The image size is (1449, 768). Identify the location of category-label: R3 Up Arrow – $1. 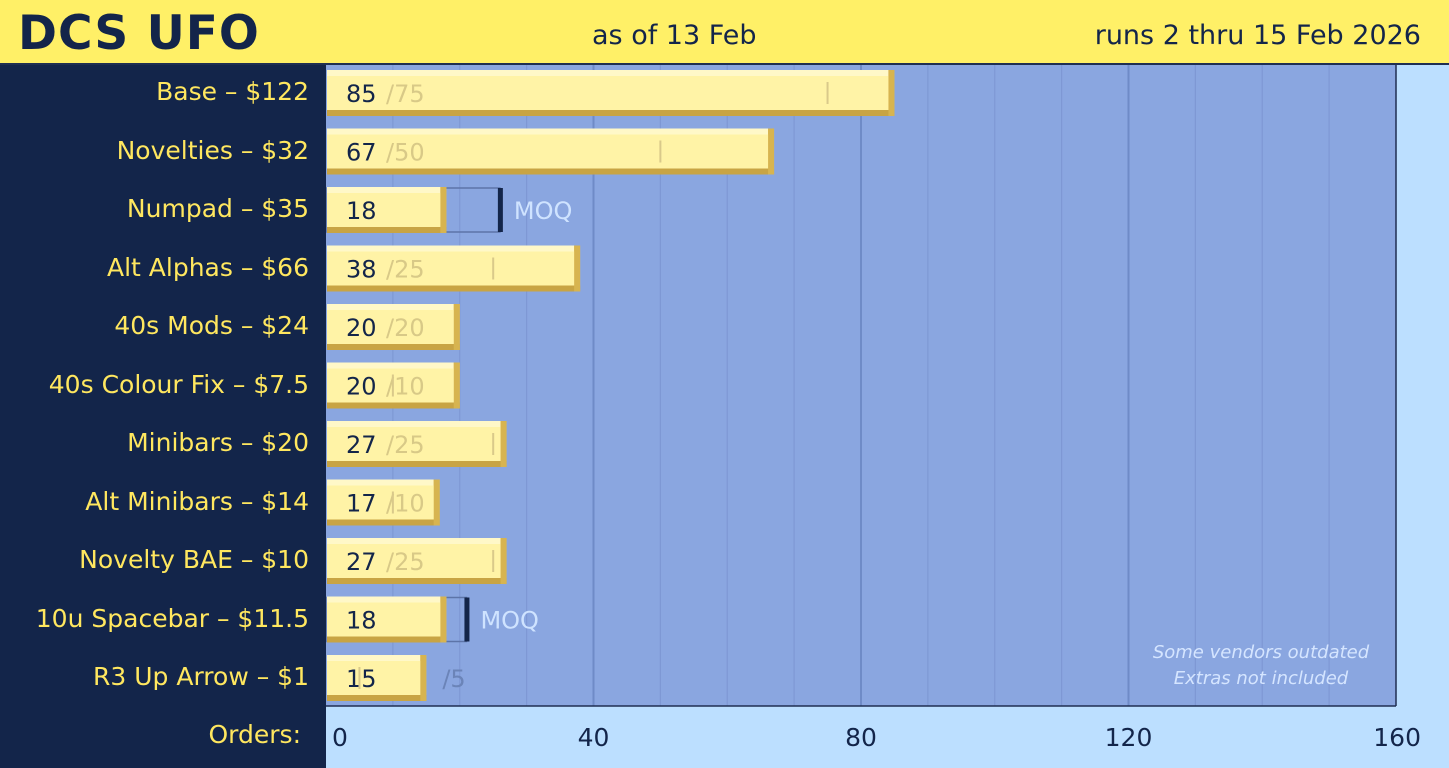
(201, 676).